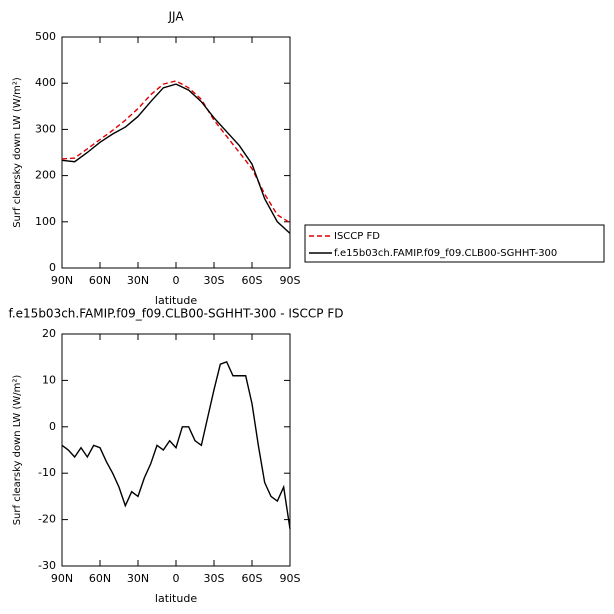 The image size is (614, 614). Describe the element at coordinates (49, 333) in the screenshot. I see `y-tick-label: 20` at that location.